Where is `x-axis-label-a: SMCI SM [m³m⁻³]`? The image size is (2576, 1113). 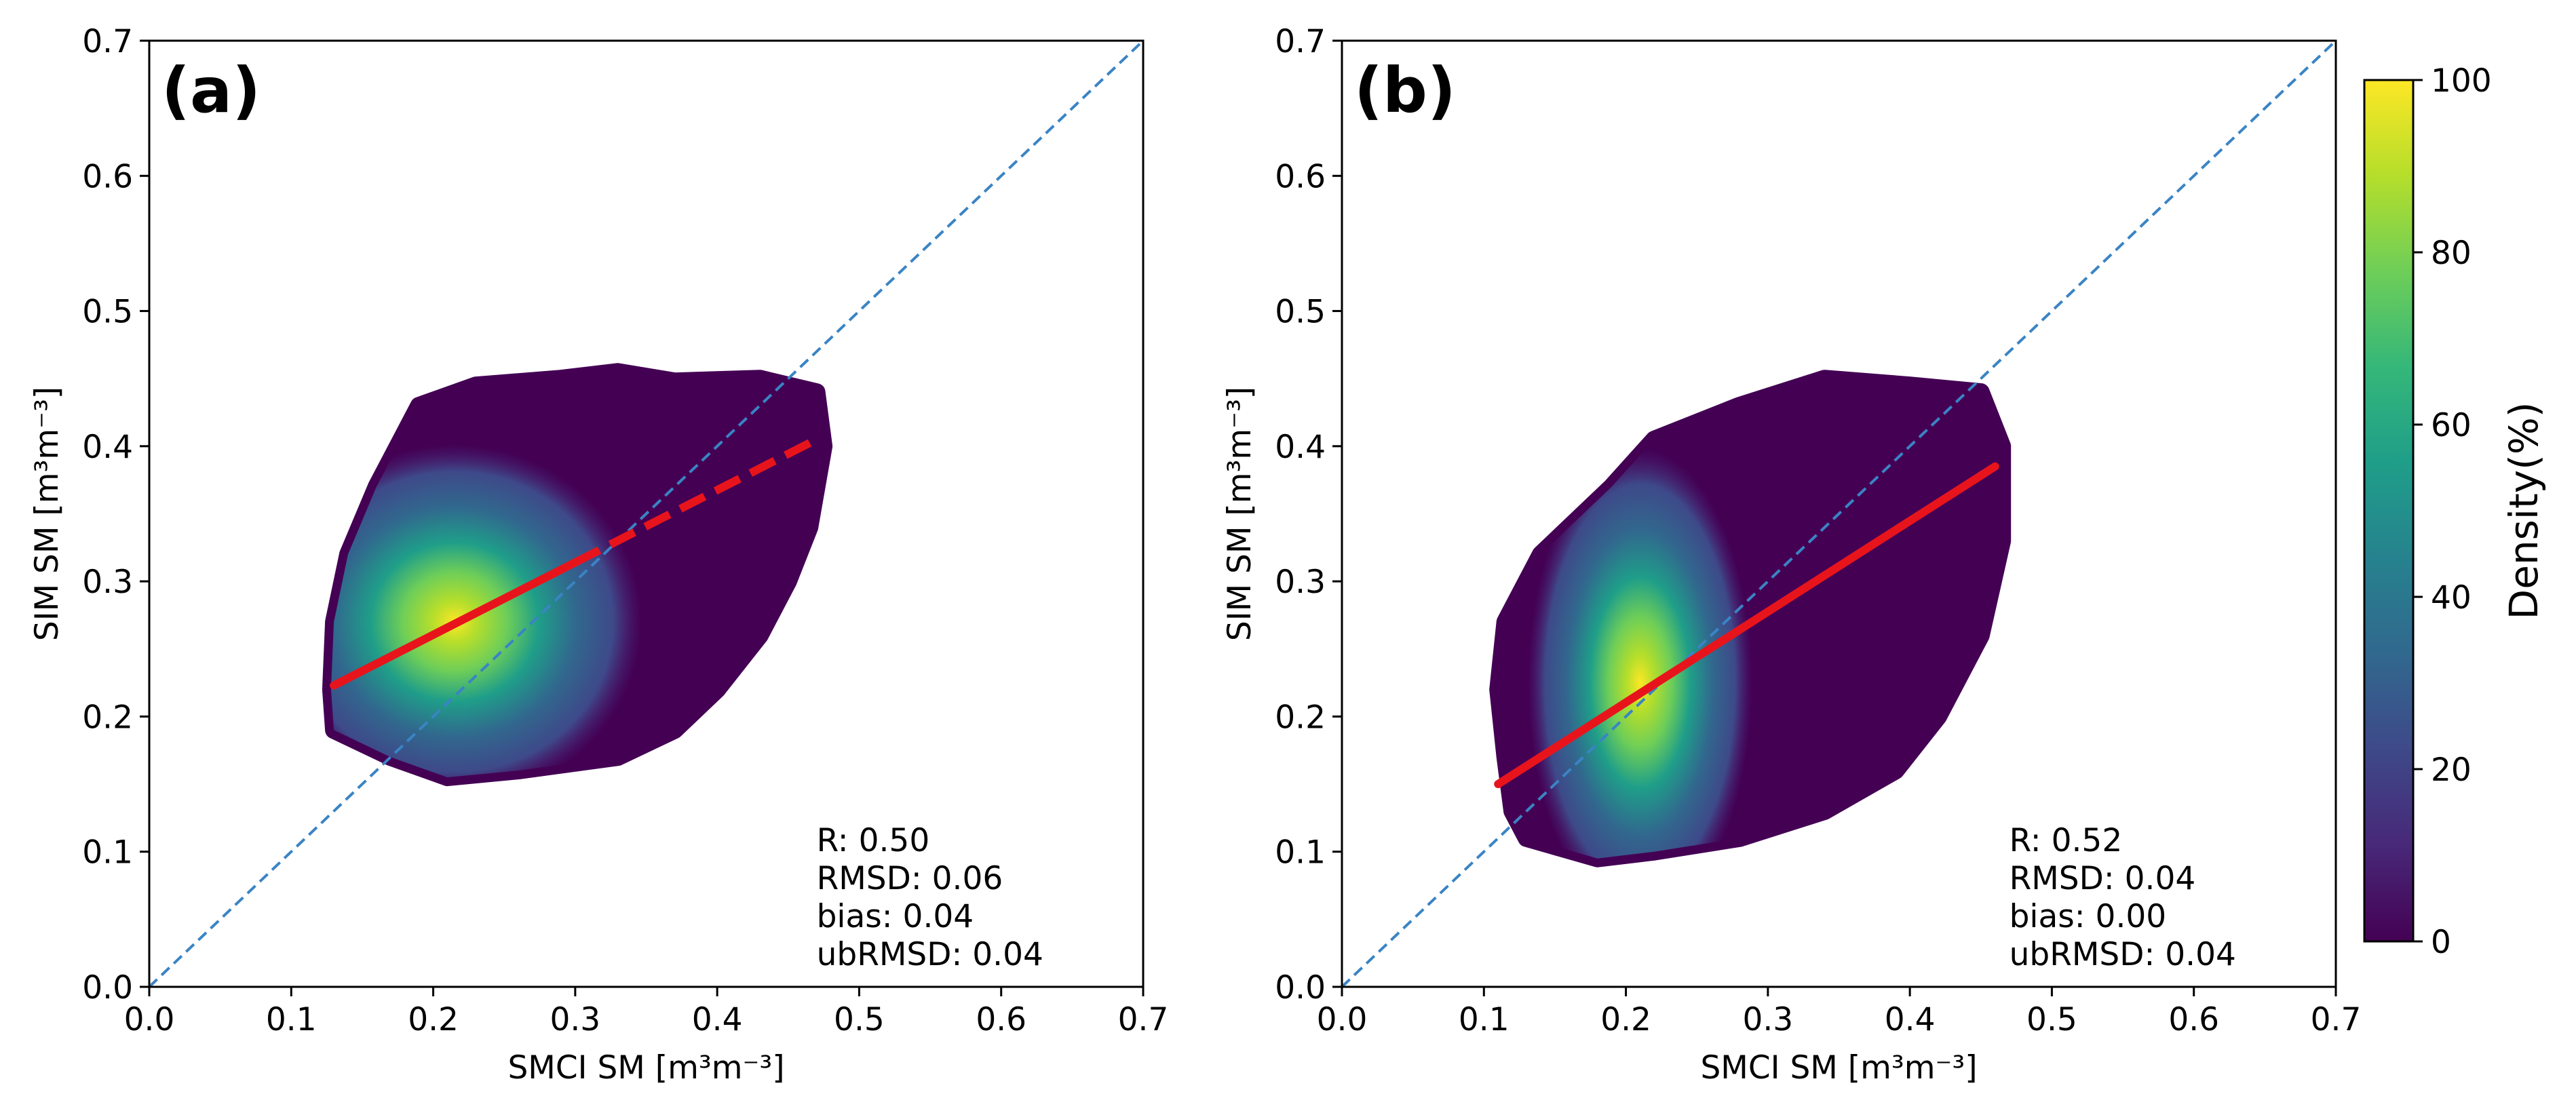
x-axis-label-a: SMCI SM [m³m⁻³] is located at coordinates (645, 1068).